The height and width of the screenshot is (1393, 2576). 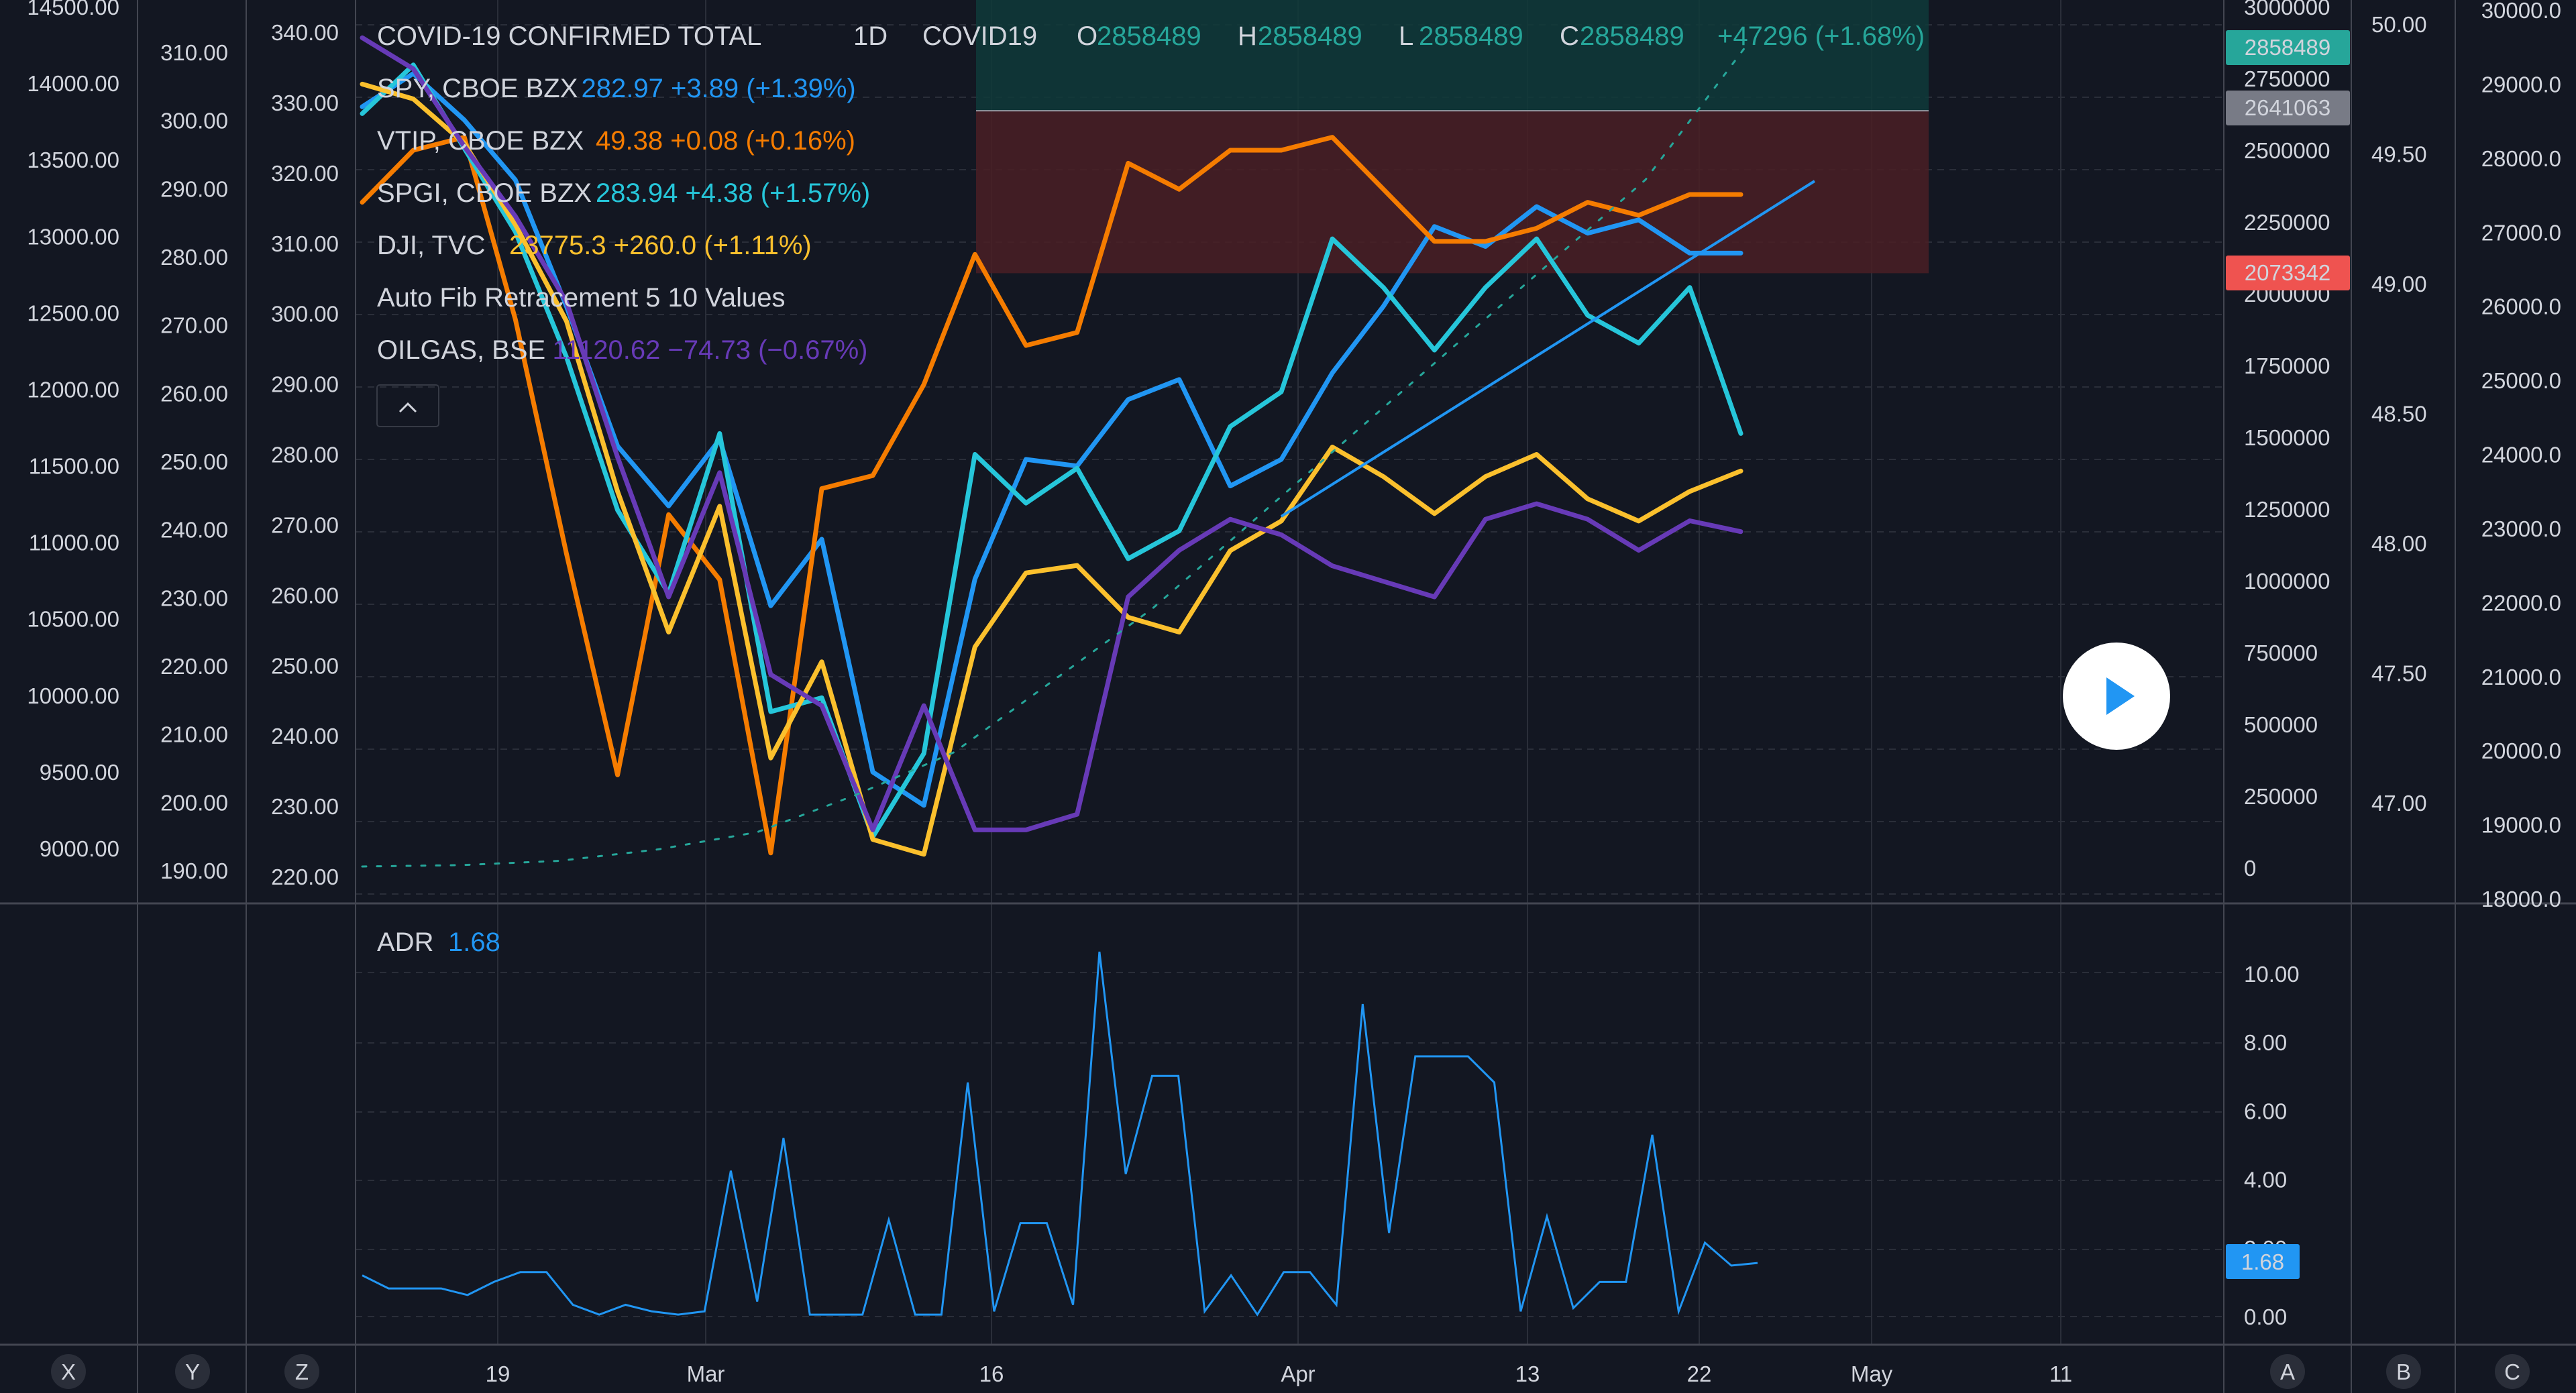 I want to click on fib-zone-upper, so click(x=1452, y=56).